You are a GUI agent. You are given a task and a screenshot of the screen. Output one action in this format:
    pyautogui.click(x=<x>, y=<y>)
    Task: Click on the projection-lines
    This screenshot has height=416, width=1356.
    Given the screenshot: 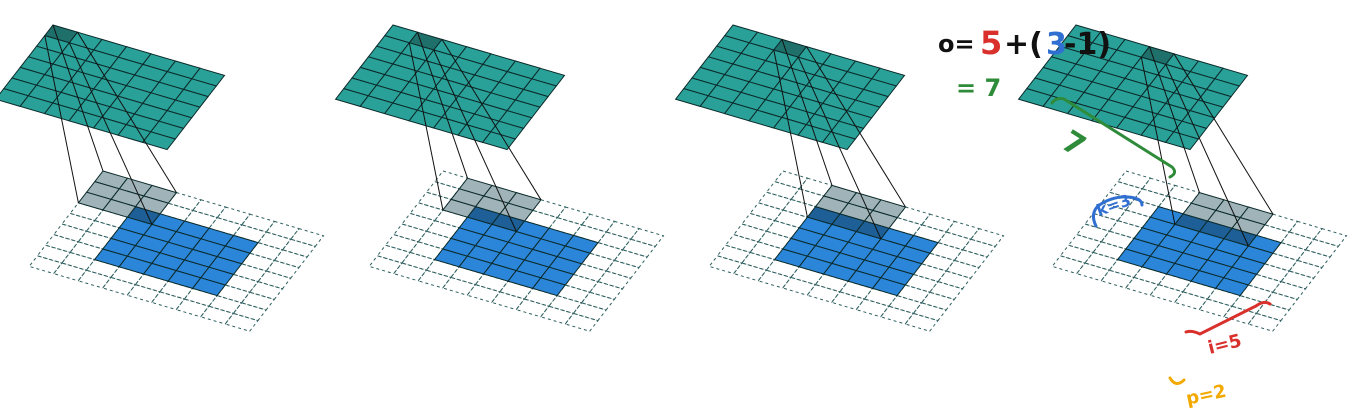 What is the action you would take?
    pyautogui.click(x=1207, y=146)
    